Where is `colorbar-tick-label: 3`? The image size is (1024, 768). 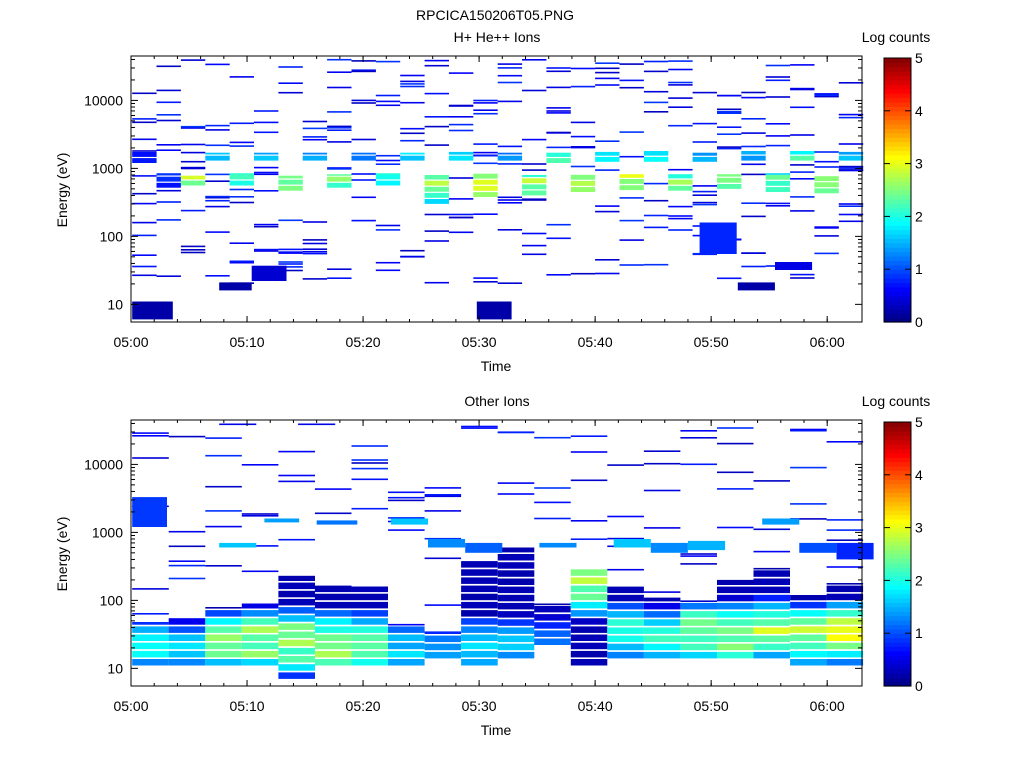
colorbar-tick-label: 3 is located at coordinates (919, 164).